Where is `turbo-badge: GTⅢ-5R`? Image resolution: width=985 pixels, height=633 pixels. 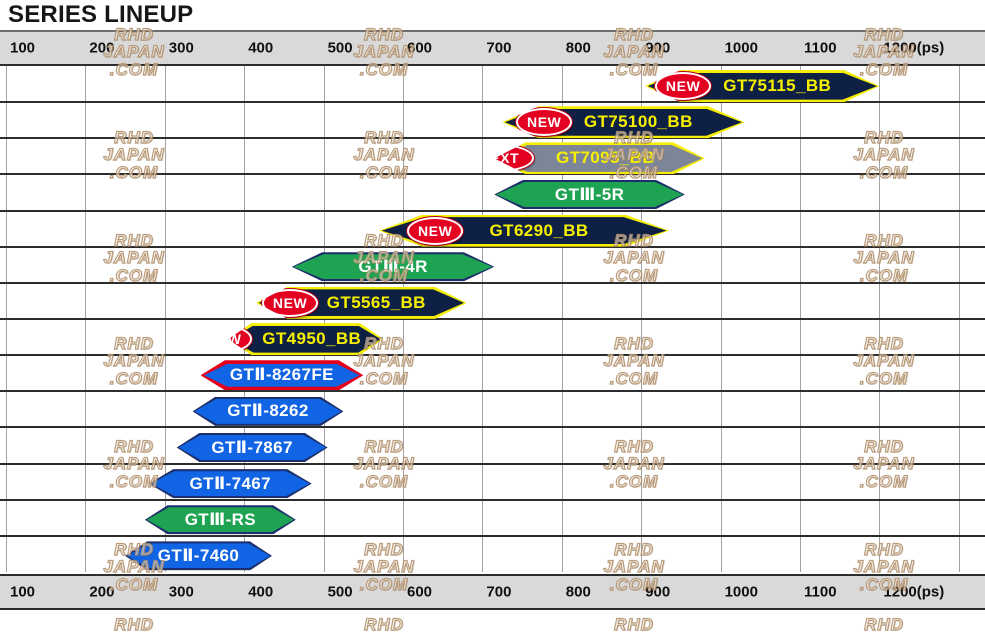 turbo-badge: GTⅢ-5R is located at coordinates (589, 194).